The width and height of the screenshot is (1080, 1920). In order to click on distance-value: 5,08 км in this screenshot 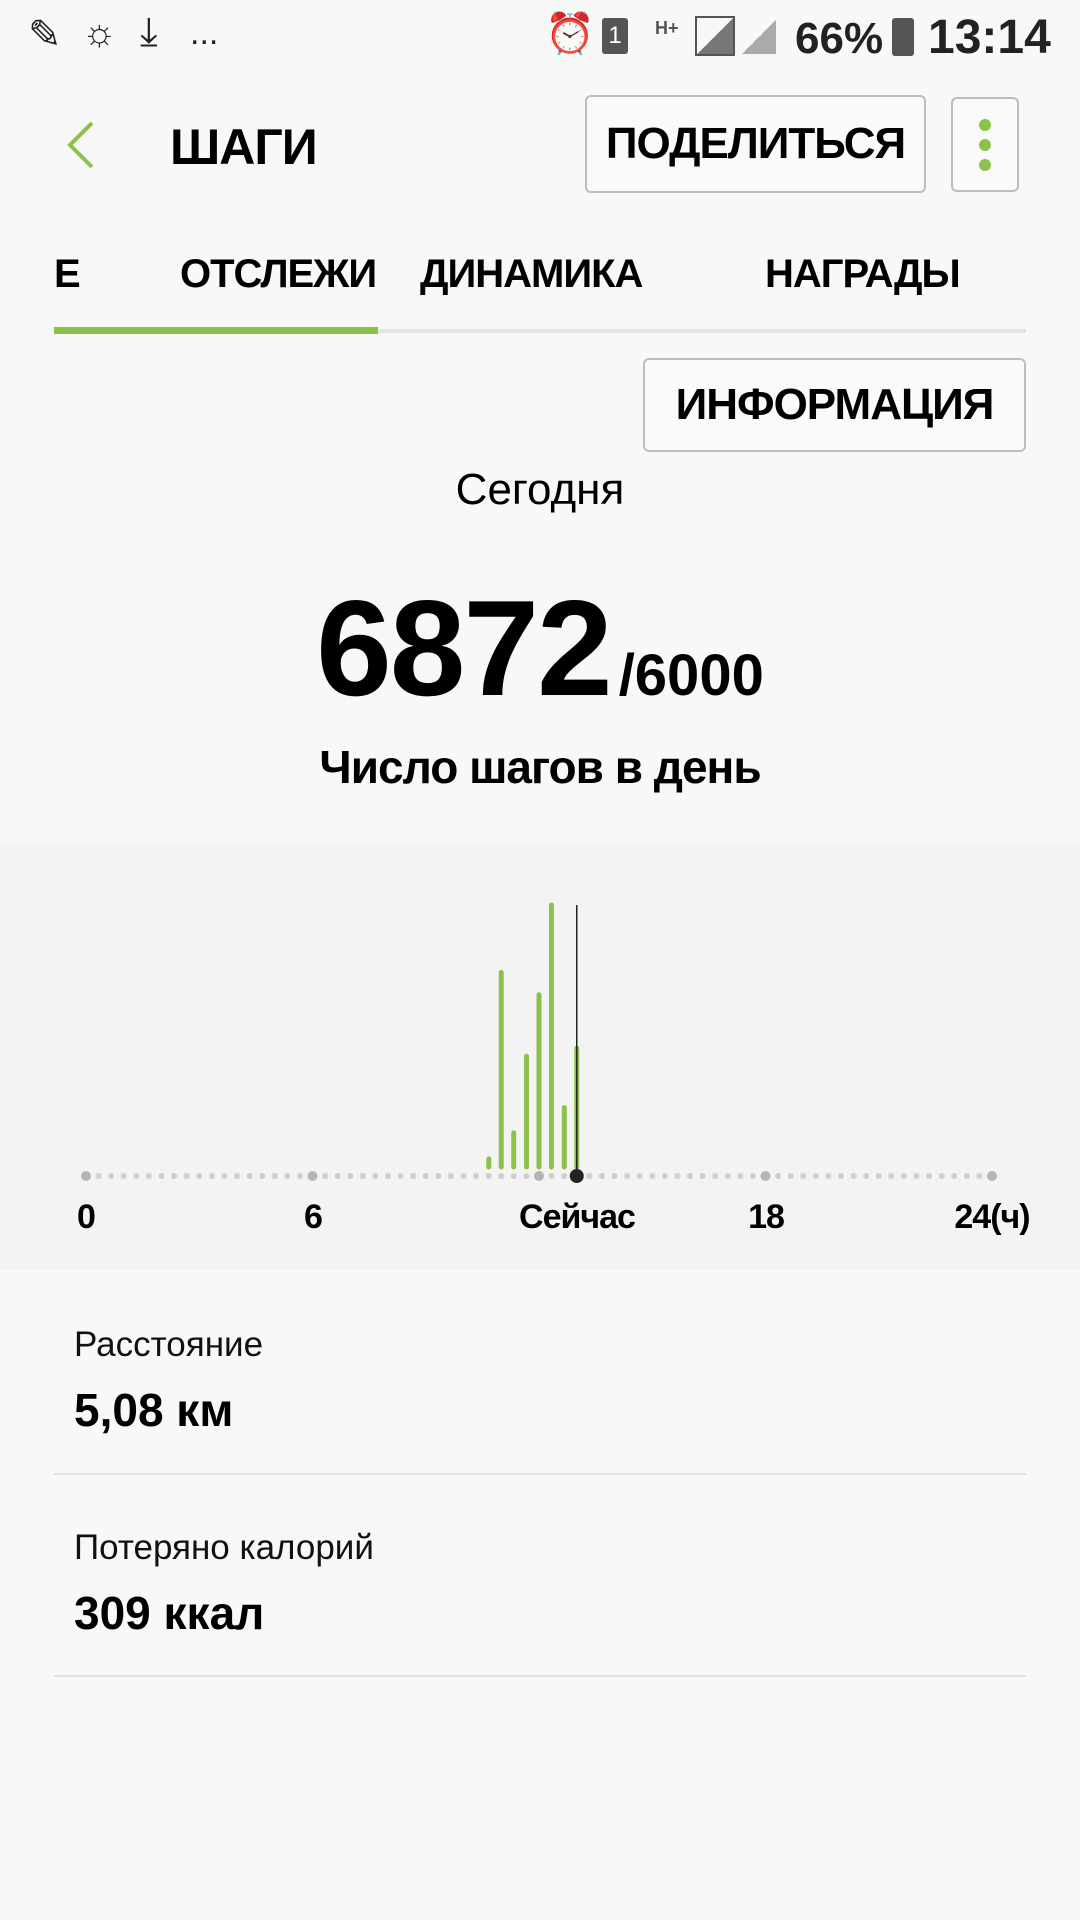, I will do `click(154, 1410)`.